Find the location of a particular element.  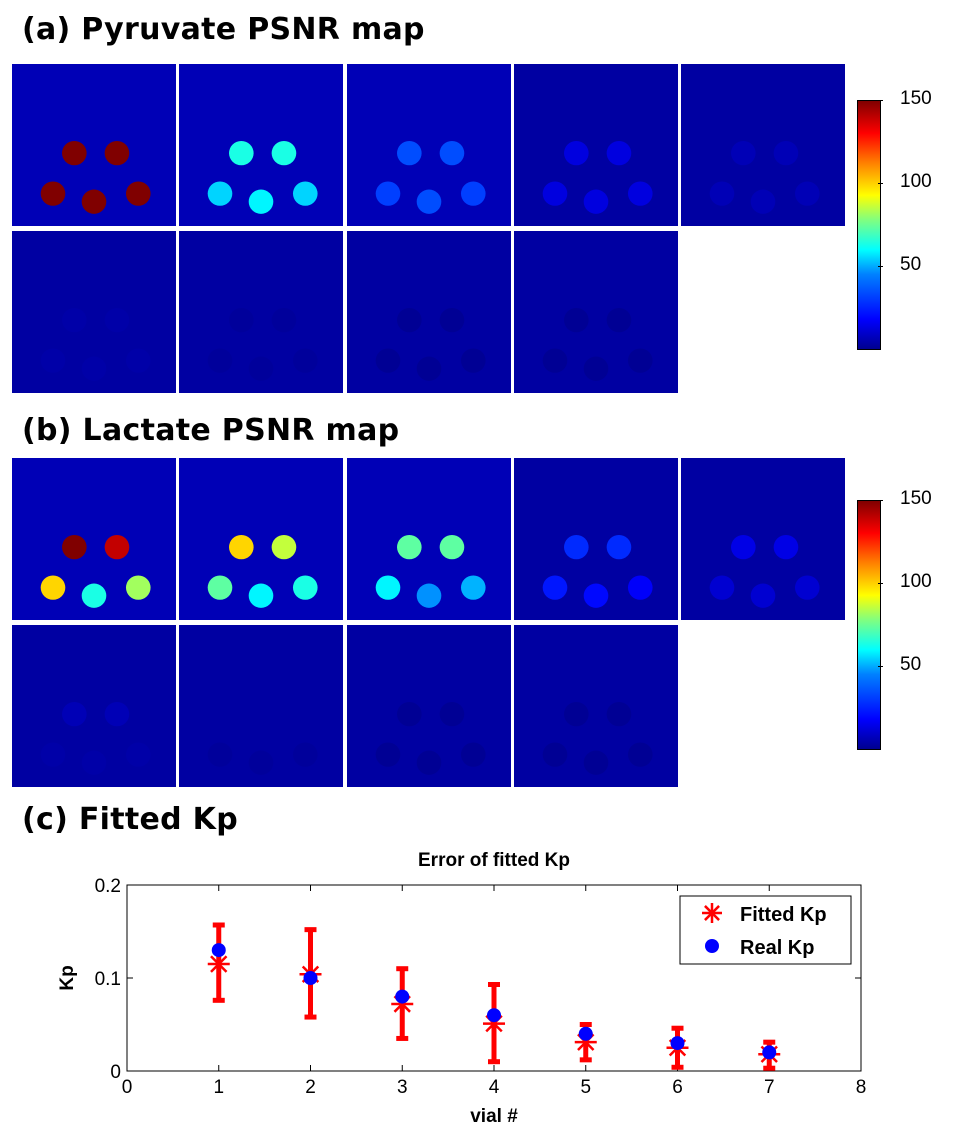

lactate-colorbar-label-100: 100 is located at coordinates (916, 581).